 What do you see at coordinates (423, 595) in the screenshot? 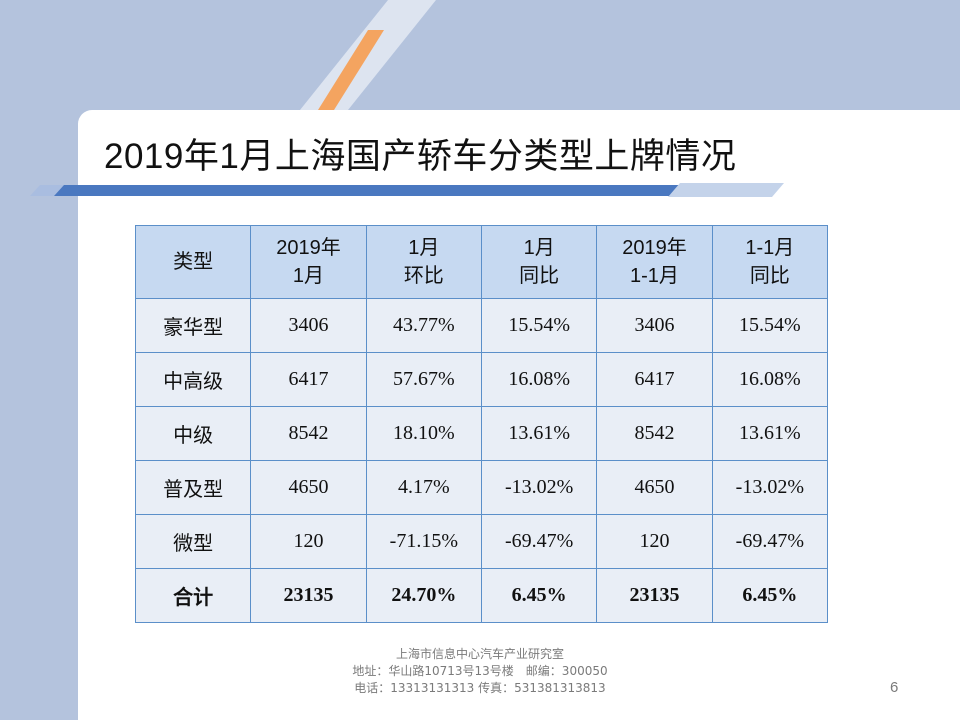
I see `total-cell: 24.70%` at bounding box center [423, 595].